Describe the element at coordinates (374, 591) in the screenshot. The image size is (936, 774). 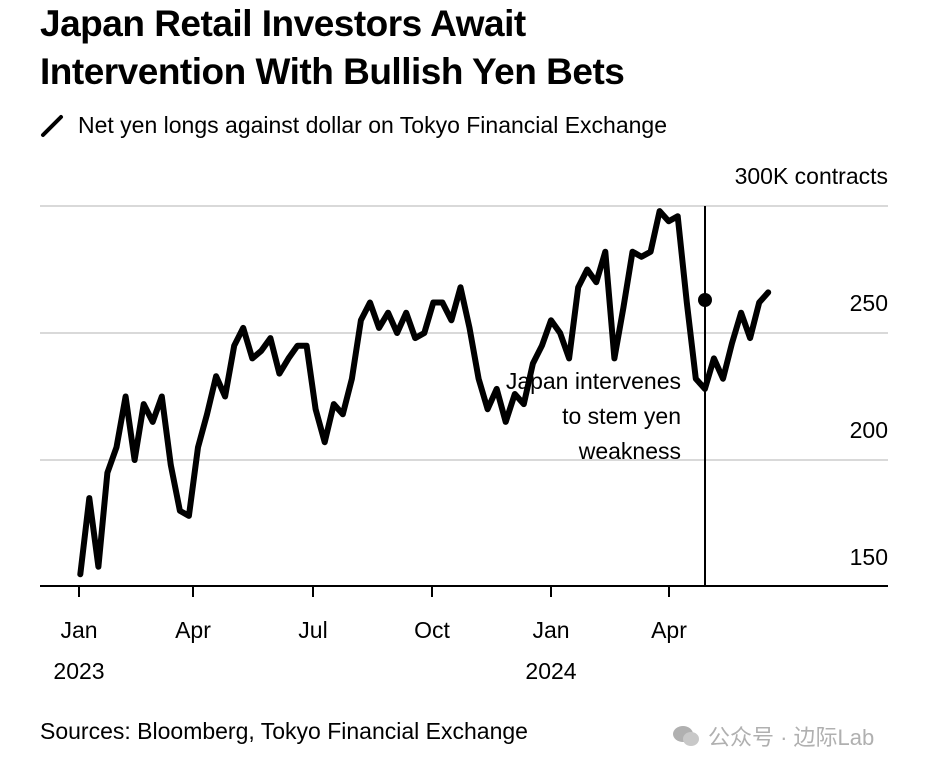
I see `x-axis-ticks` at that location.